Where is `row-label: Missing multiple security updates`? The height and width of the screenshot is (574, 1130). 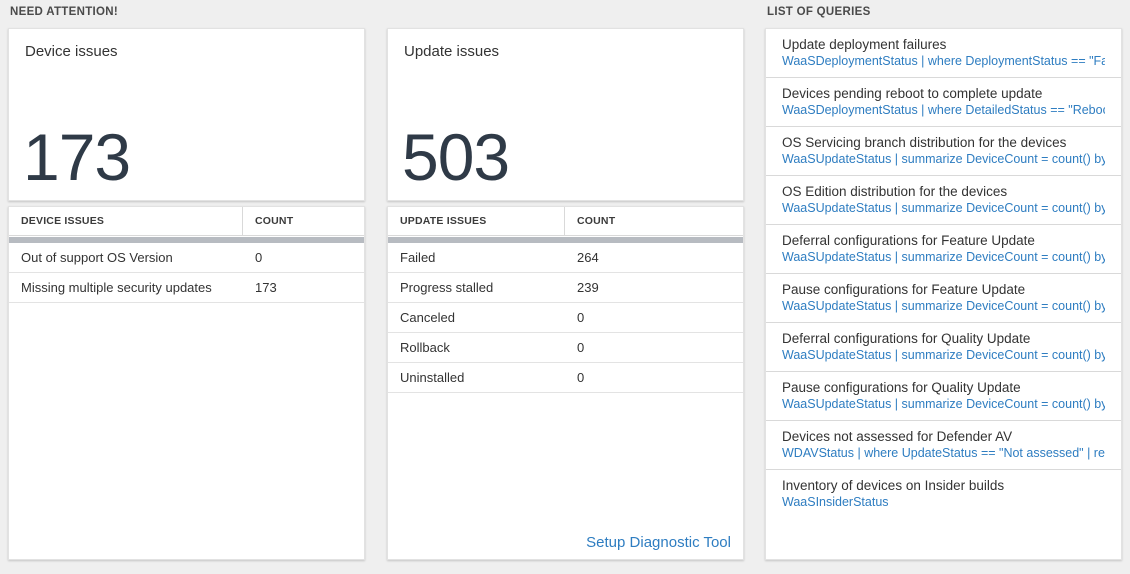
row-label: Missing multiple security updates is located at coordinates (116, 287).